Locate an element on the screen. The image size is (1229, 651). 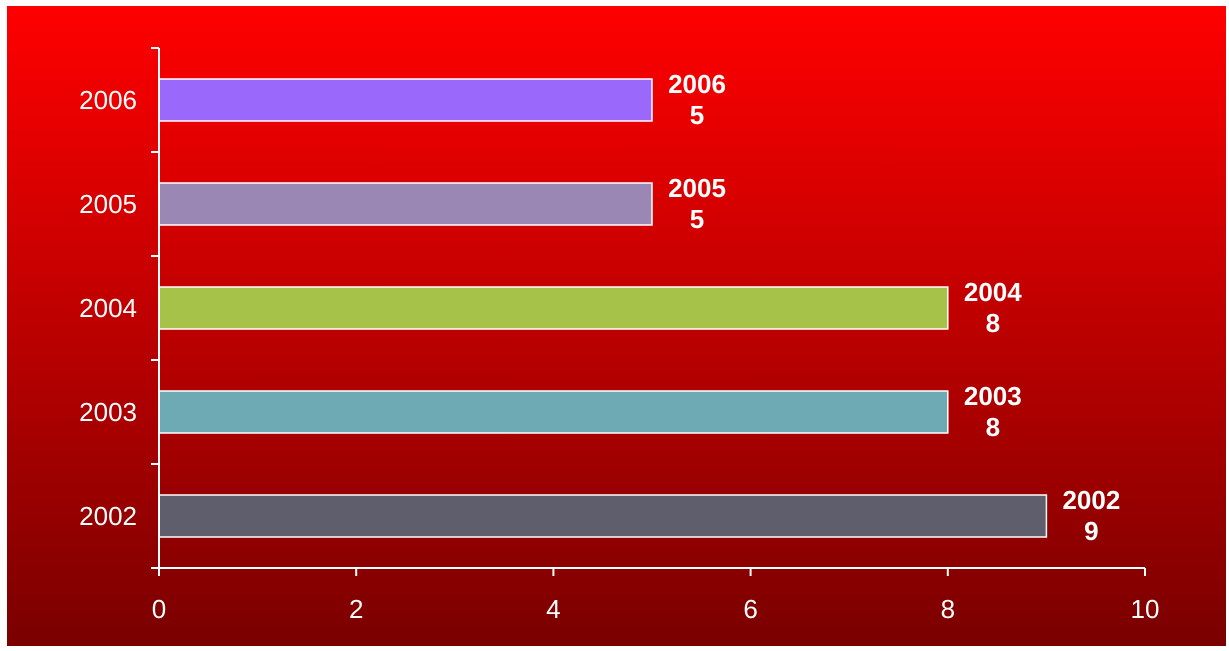
data-label-2003: 2003 8 is located at coordinates (993, 411).